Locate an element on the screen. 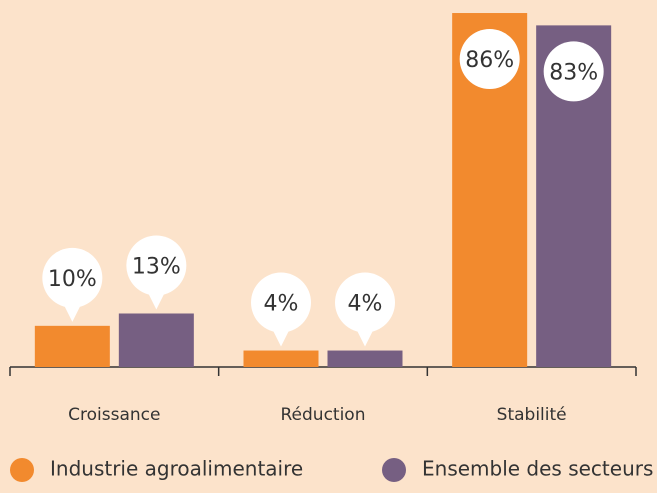 This screenshot has height=493, width=657. x-tick-label: Stabilité is located at coordinates (532, 415).